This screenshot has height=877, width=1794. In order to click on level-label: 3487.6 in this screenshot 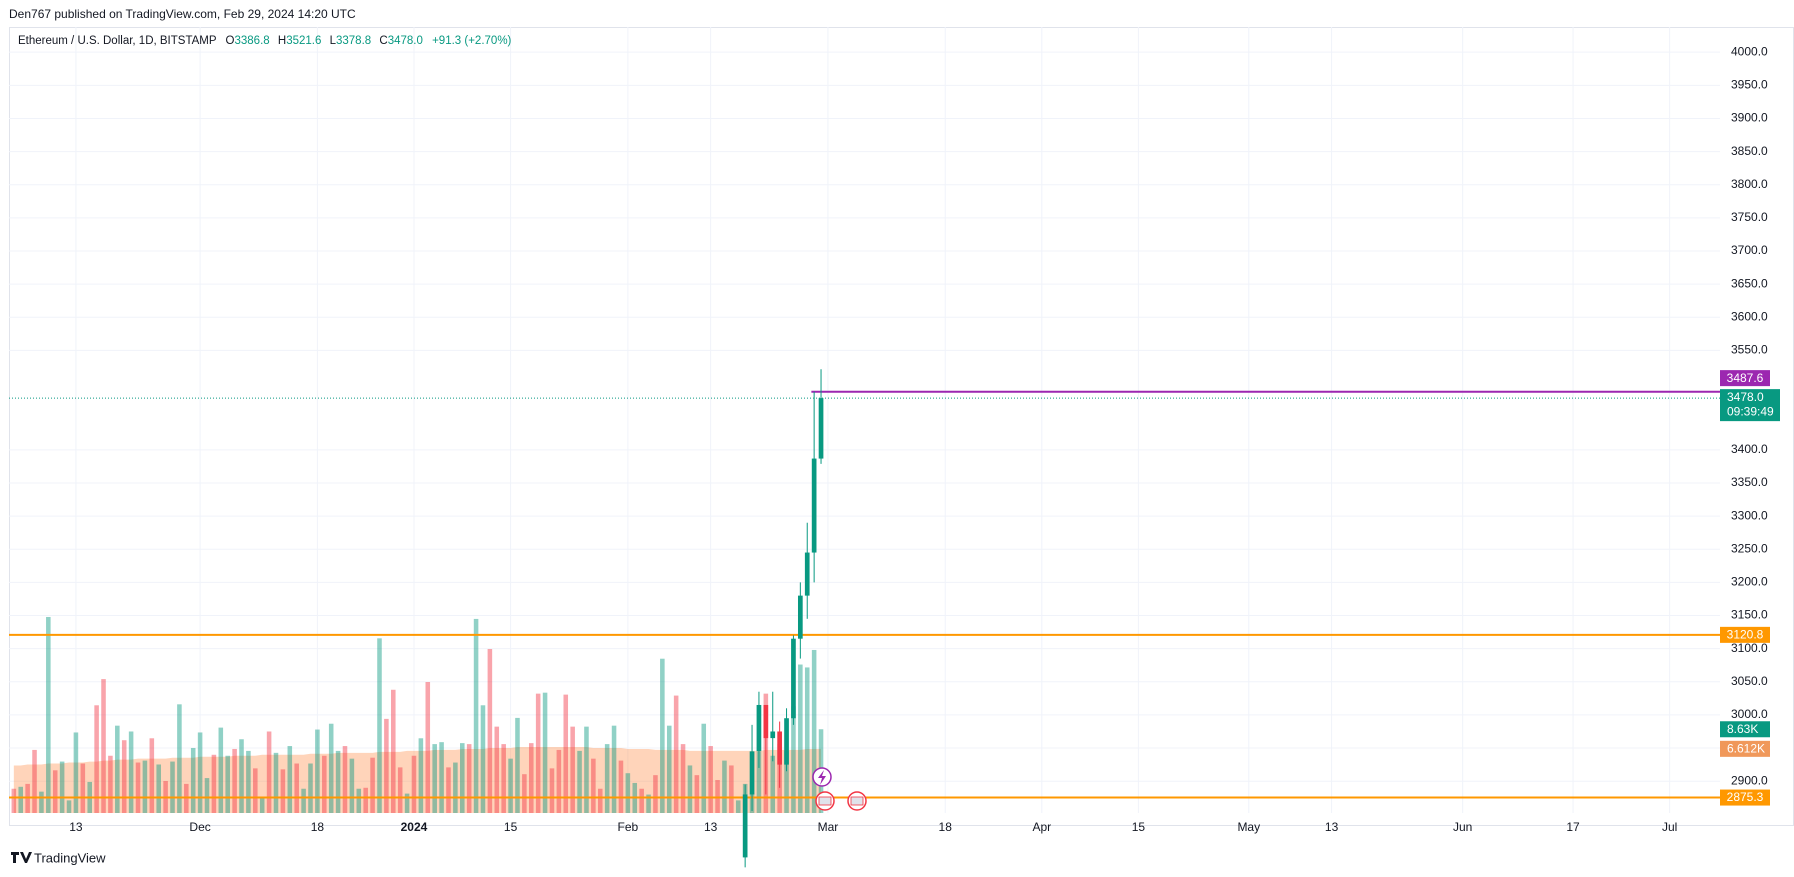, I will do `click(1745, 378)`.